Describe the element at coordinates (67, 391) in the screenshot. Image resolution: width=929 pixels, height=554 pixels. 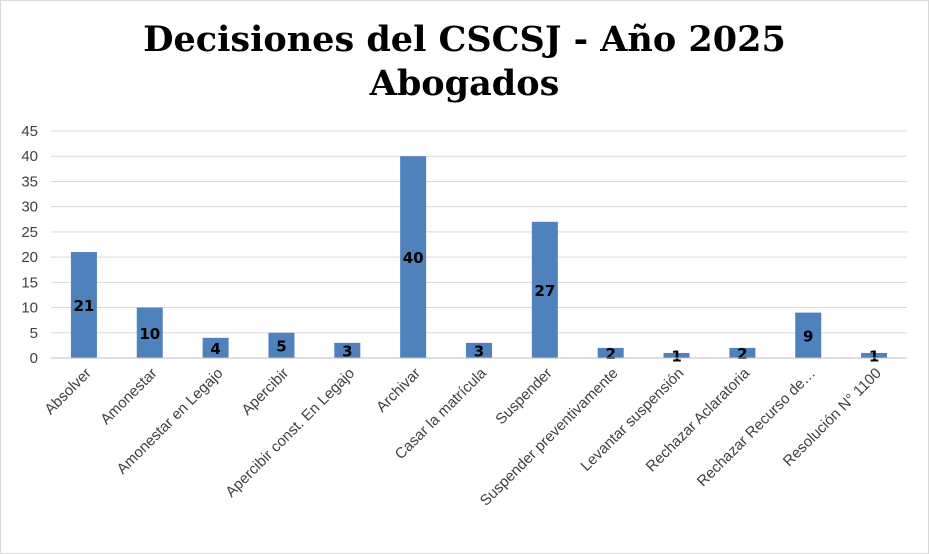
I see `x-tick-label: Absolver` at that location.